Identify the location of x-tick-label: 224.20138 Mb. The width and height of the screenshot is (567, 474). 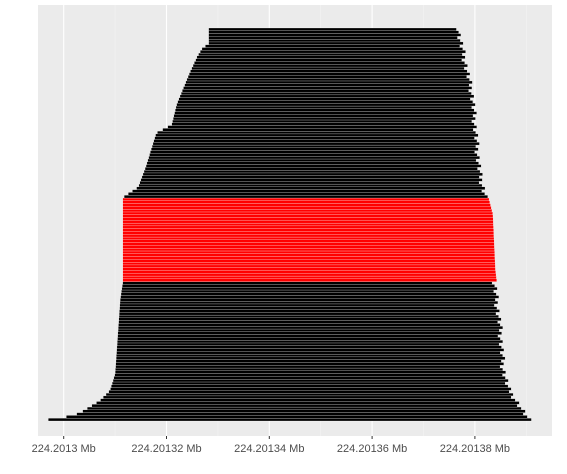
(475, 449).